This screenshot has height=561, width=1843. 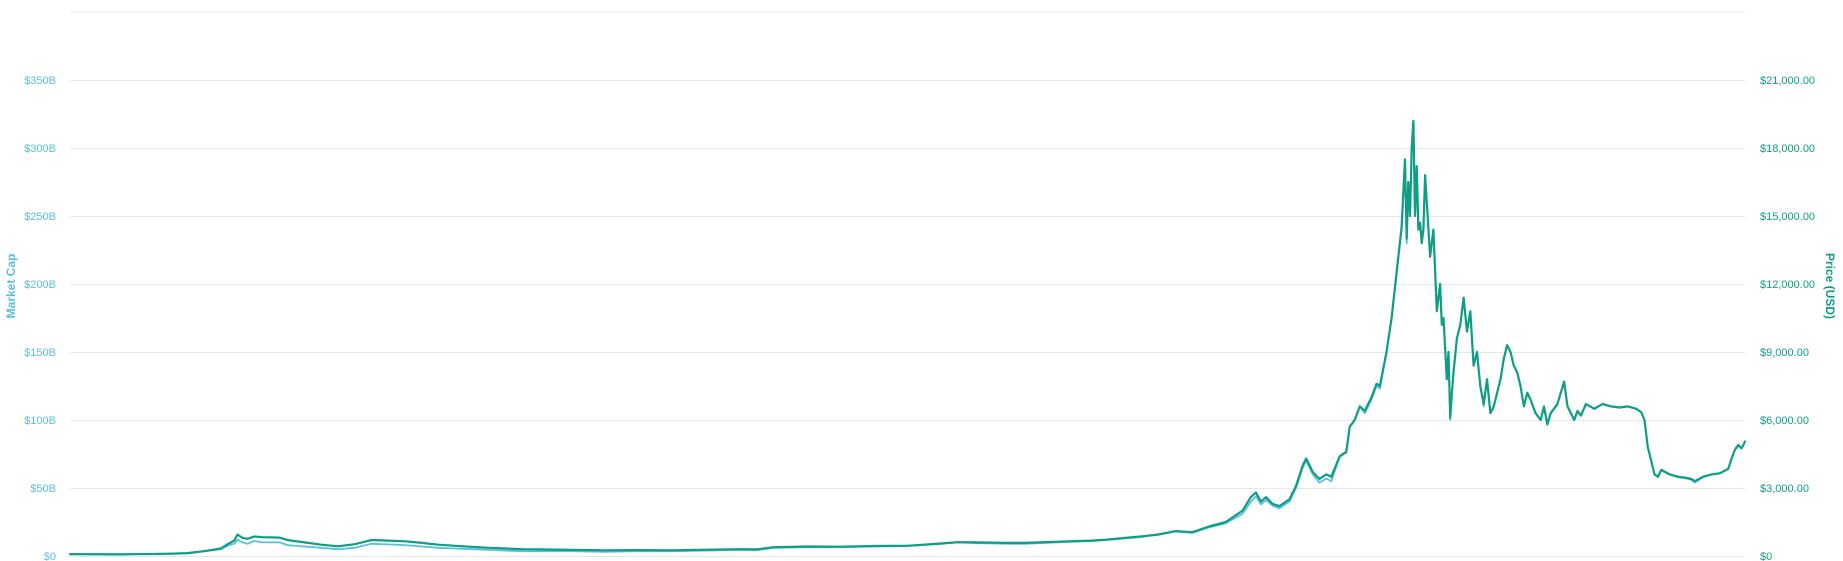 What do you see at coordinates (1784, 353) in the screenshot?
I see `right-tick-label: $9,000.00` at bounding box center [1784, 353].